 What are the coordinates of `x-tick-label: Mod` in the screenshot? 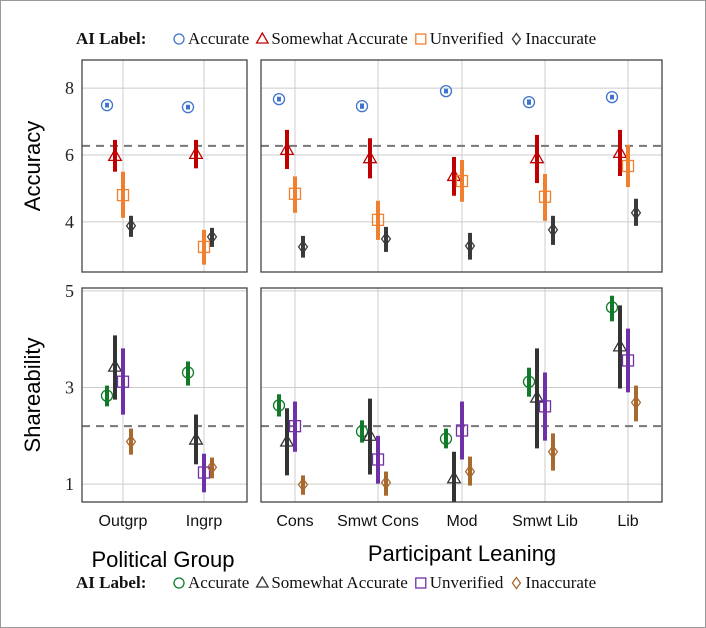 It's located at (461, 521).